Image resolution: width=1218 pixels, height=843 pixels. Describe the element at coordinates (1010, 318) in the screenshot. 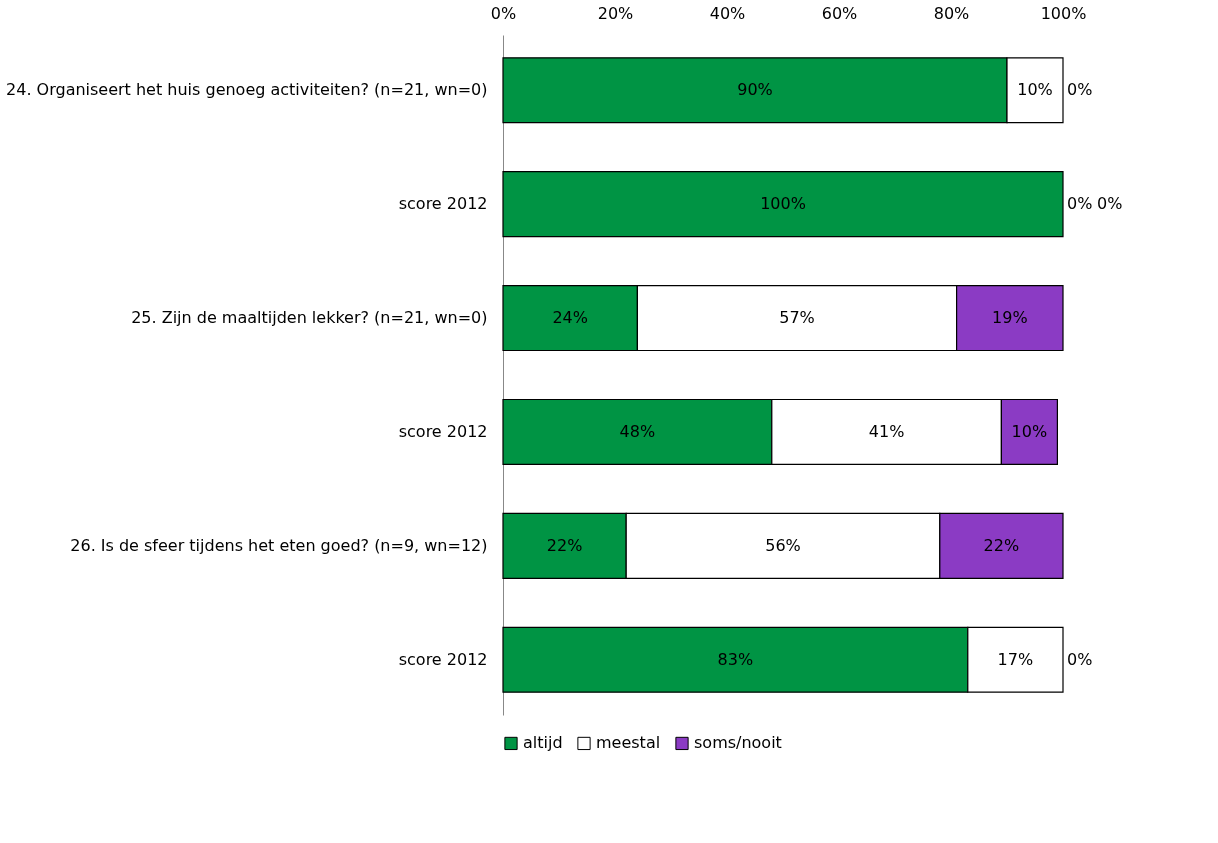

I see `data-label: 19%` at that location.